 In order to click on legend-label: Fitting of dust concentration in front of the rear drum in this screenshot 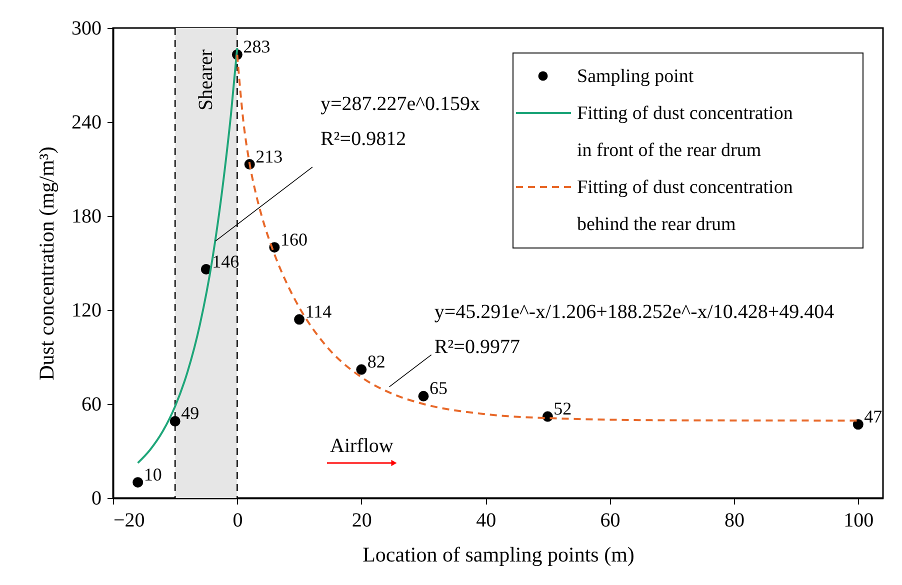, I will do `click(685, 132)`.